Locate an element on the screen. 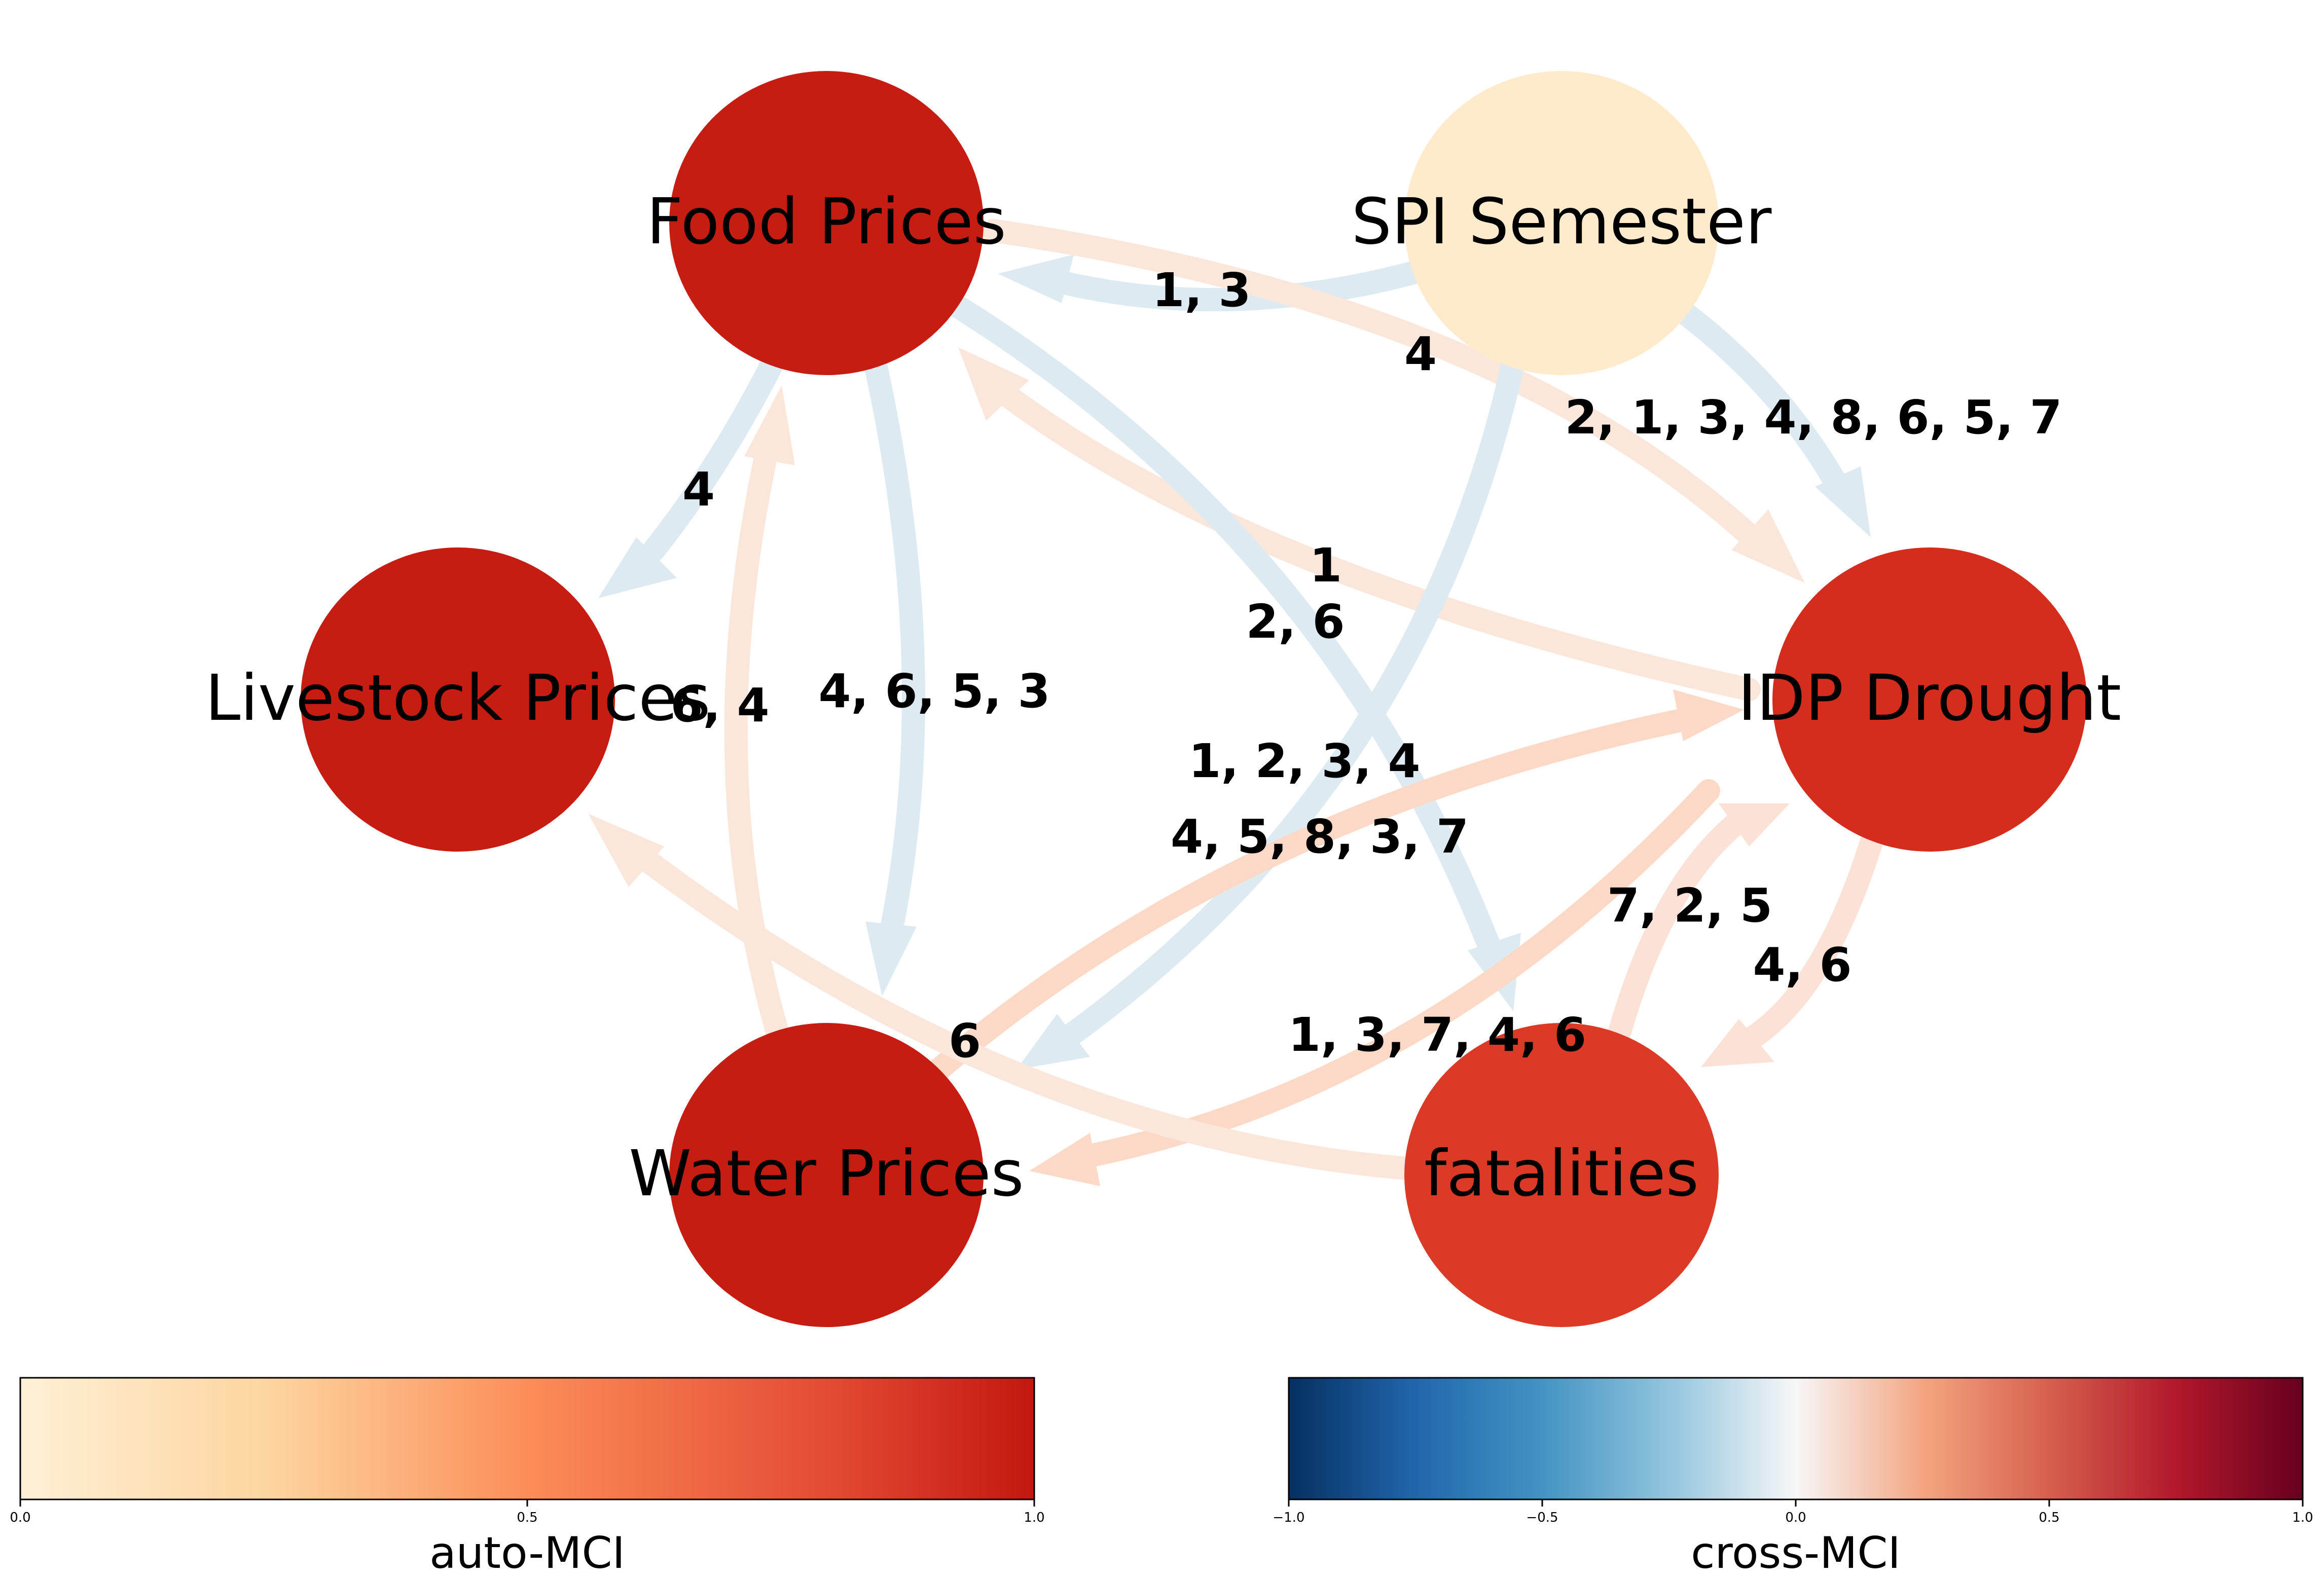  node-label: Livestock Prices is located at coordinates (458, 698).